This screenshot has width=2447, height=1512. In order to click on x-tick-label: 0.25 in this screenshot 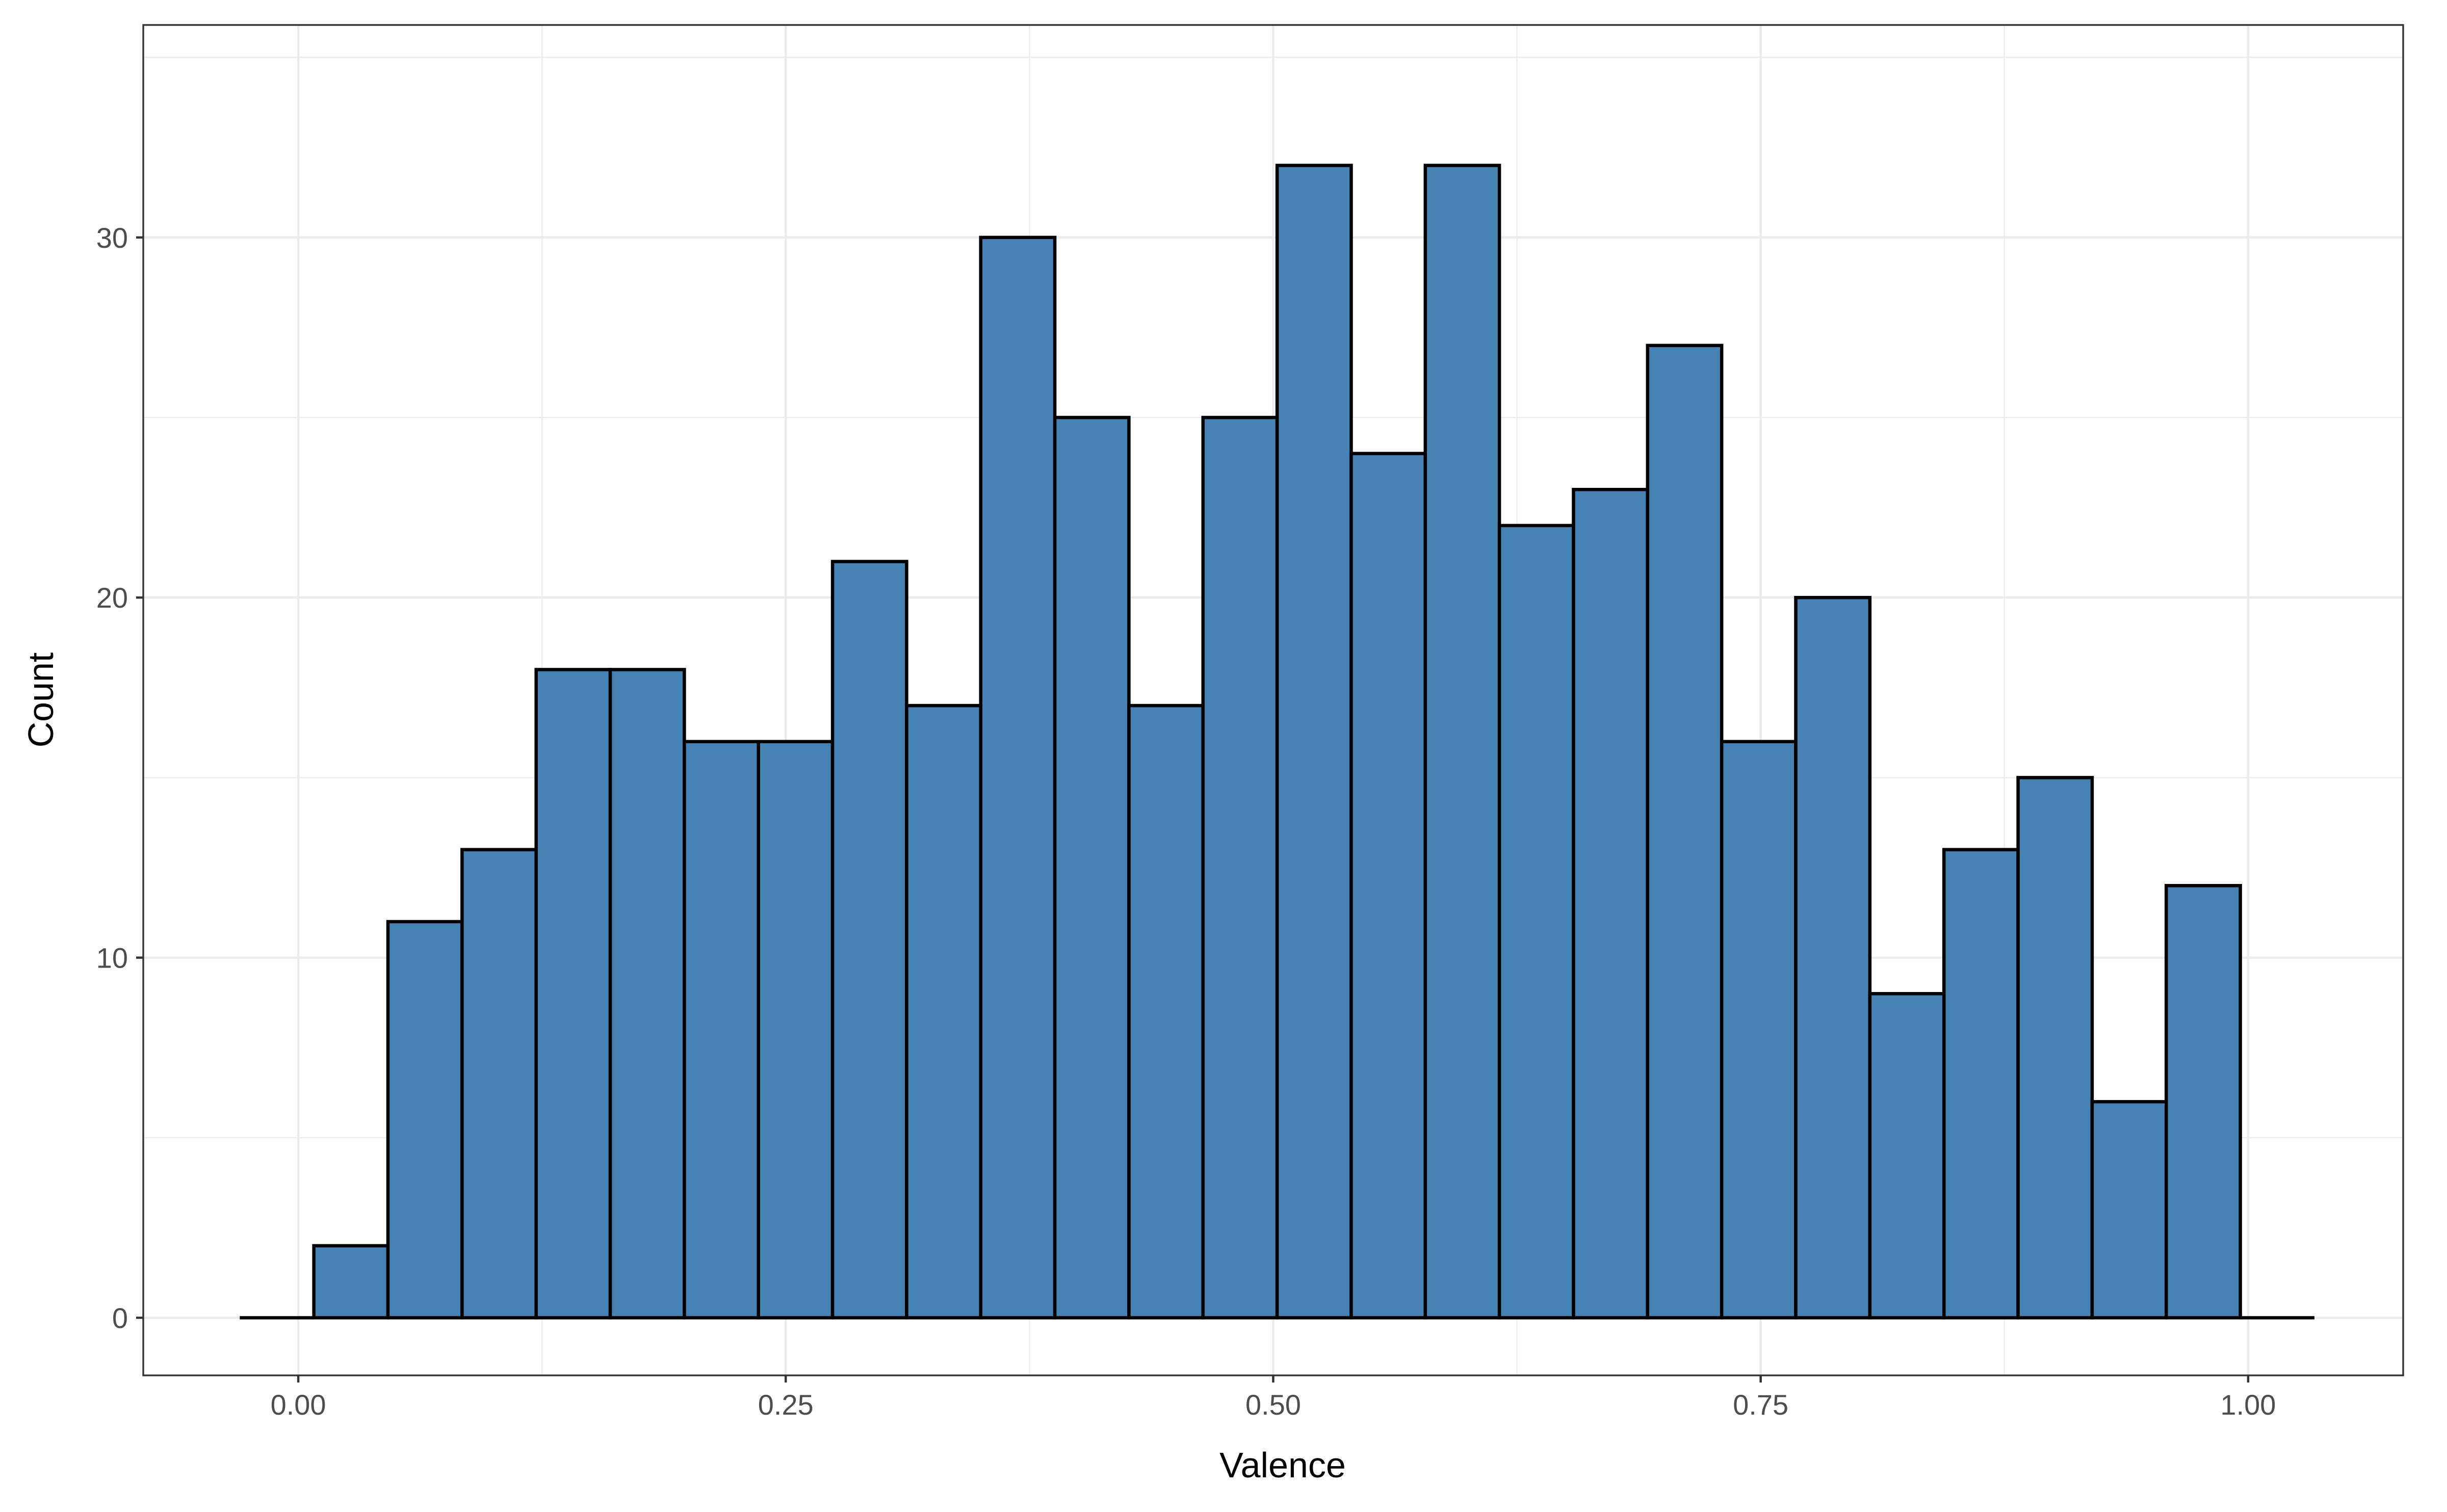, I will do `click(786, 1405)`.